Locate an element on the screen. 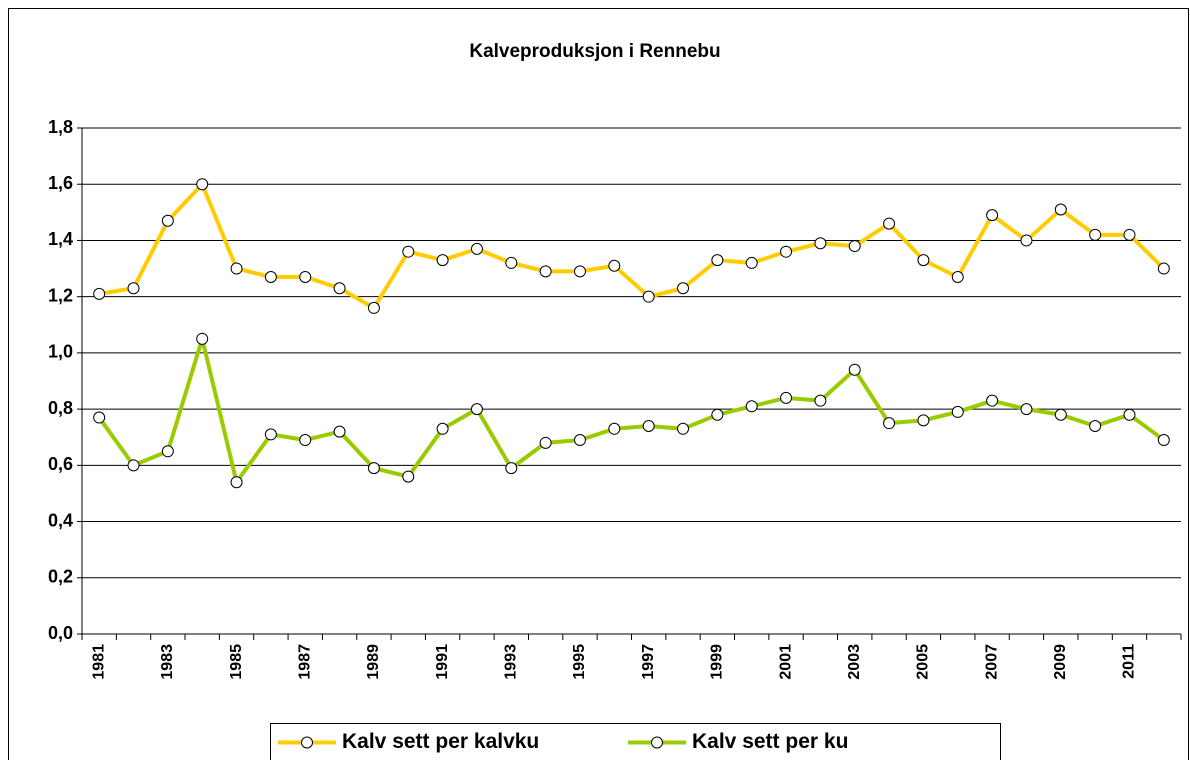  x-tick-label: 2003 is located at coordinates (854, 662).